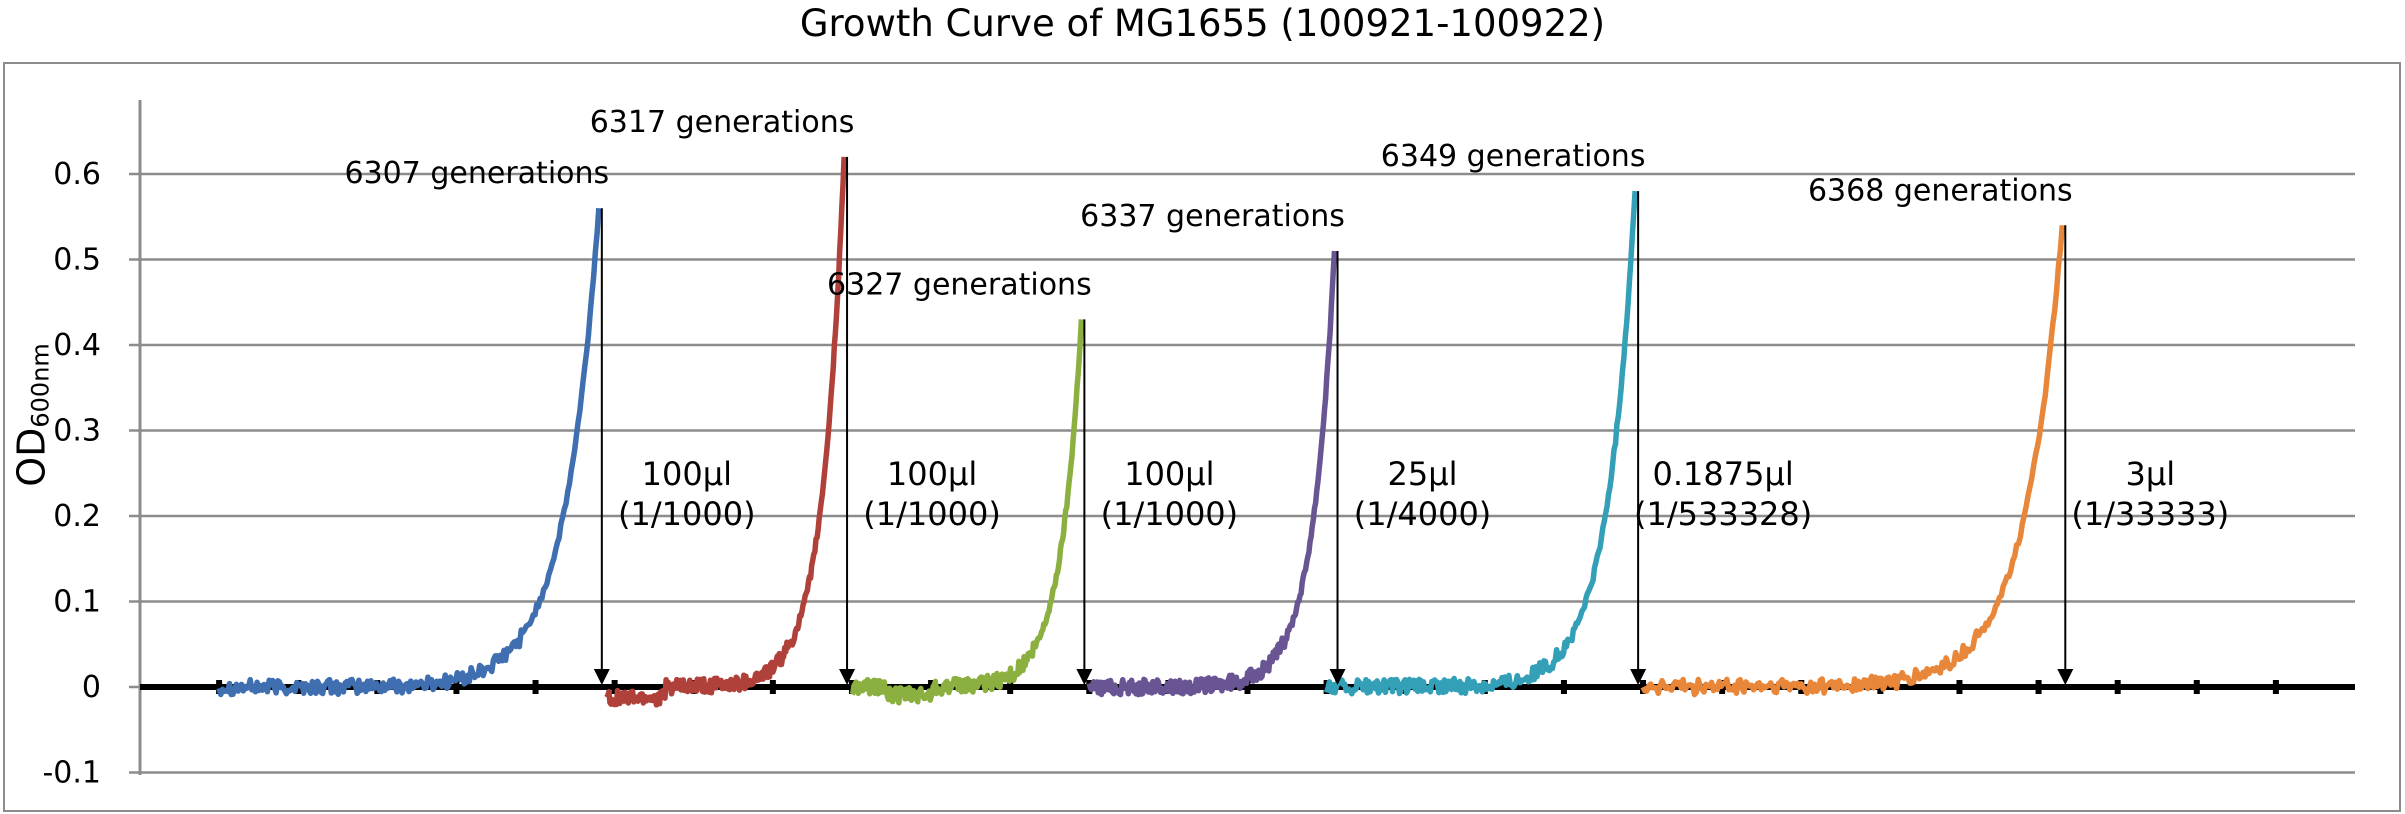 The image size is (2405, 814). Describe the element at coordinates (71, 773) in the screenshot. I see `y-tick-label: -0.1` at that location.